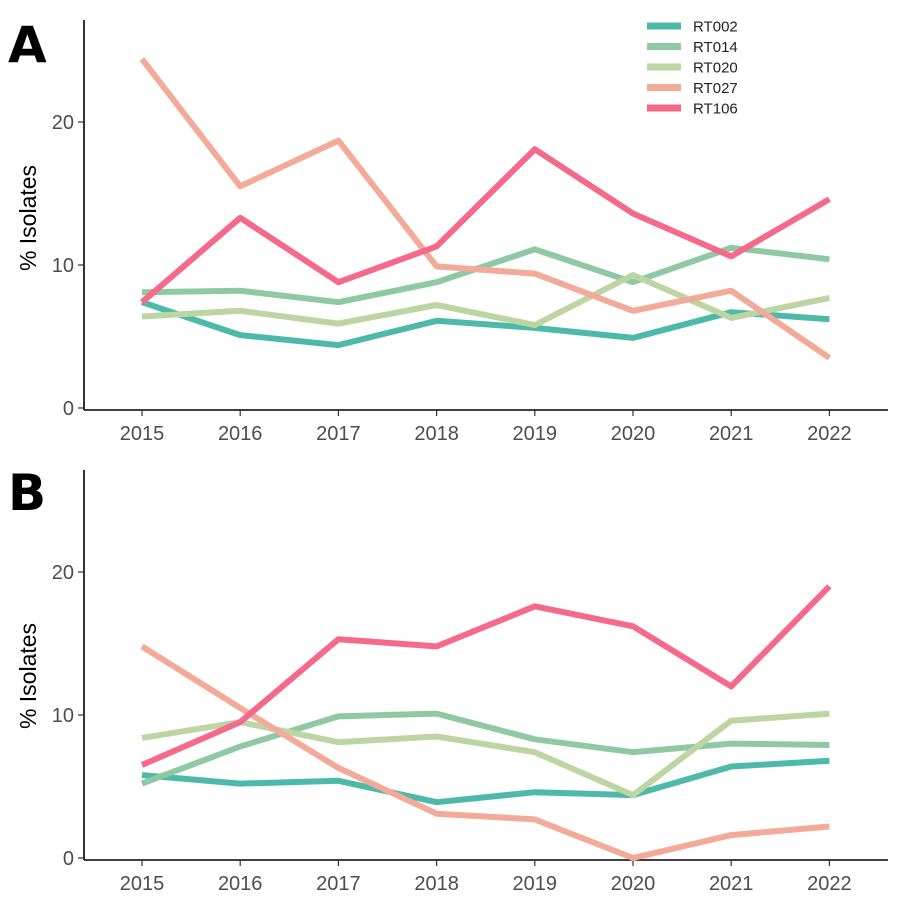 The image size is (900, 904). I want to click on panel-b-x-tick-label: 2017, so click(338, 884).